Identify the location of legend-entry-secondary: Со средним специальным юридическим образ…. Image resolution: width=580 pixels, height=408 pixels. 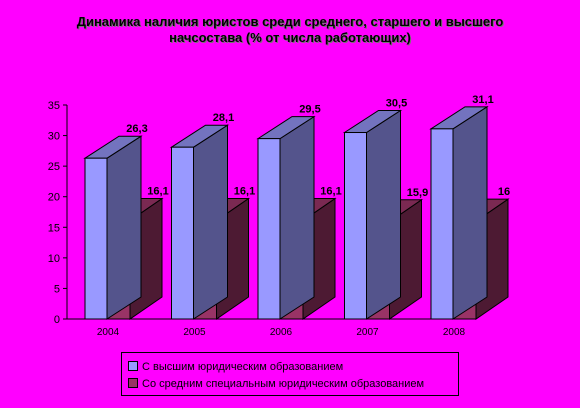
(276, 384).